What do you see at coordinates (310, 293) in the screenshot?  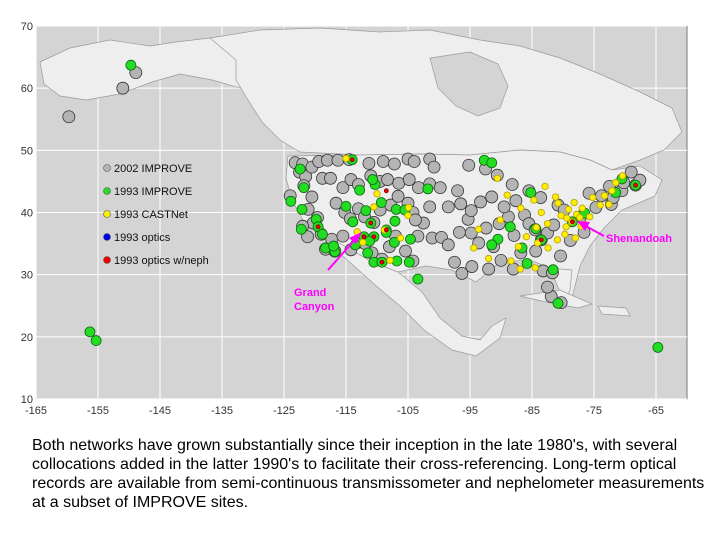 I see `annotation-label-grand-canyon-line1: Grand` at bounding box center [310, 293].